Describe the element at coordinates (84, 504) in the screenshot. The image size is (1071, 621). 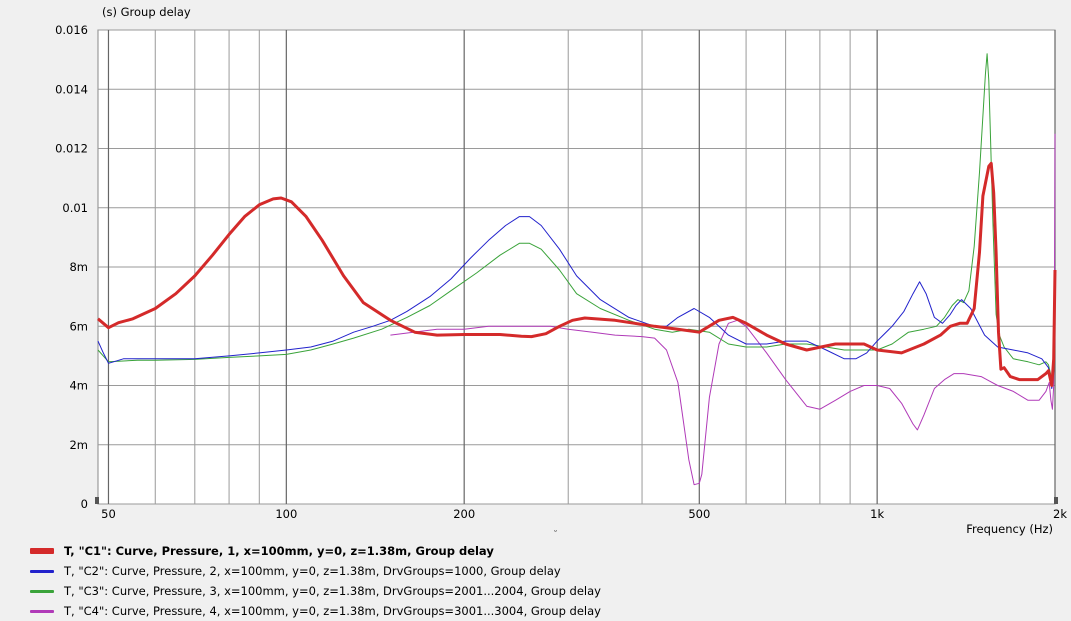
I see `y-tick-label: 0` at that location.